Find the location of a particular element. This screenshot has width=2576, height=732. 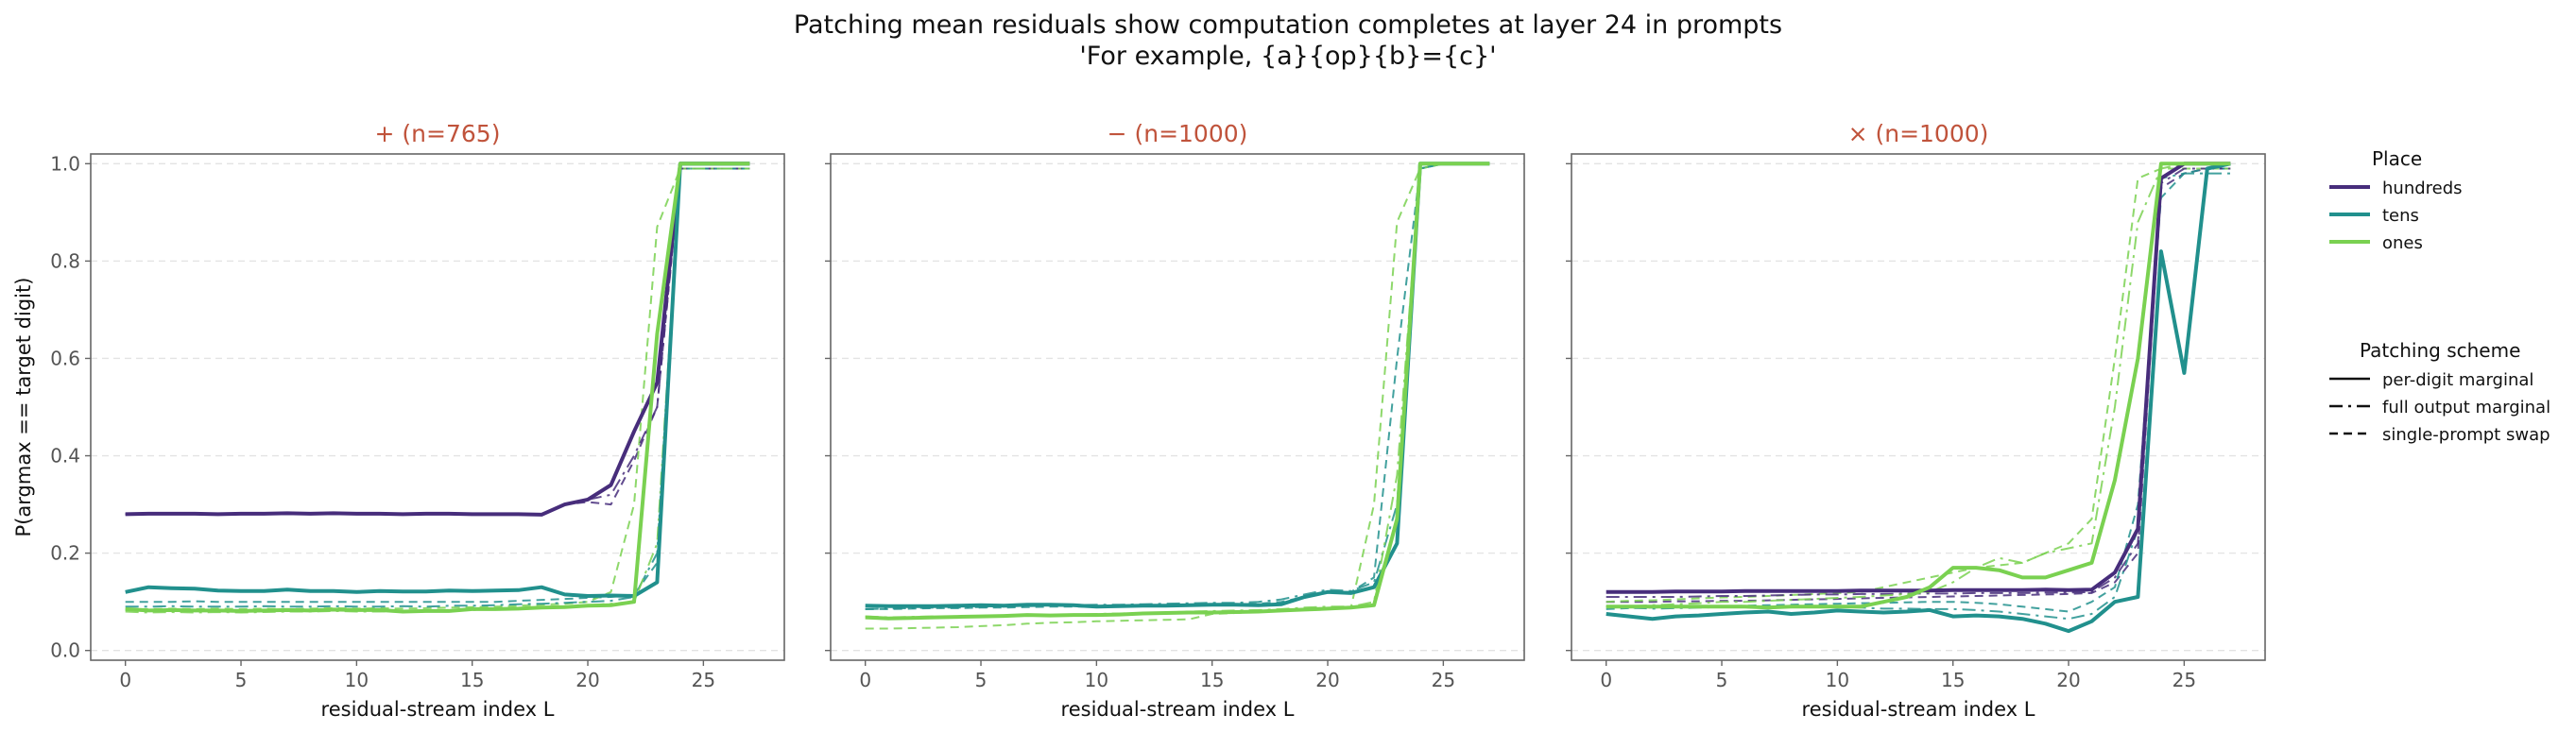

series-line-hundreds-per-digit is located at coordinates (437, 339).